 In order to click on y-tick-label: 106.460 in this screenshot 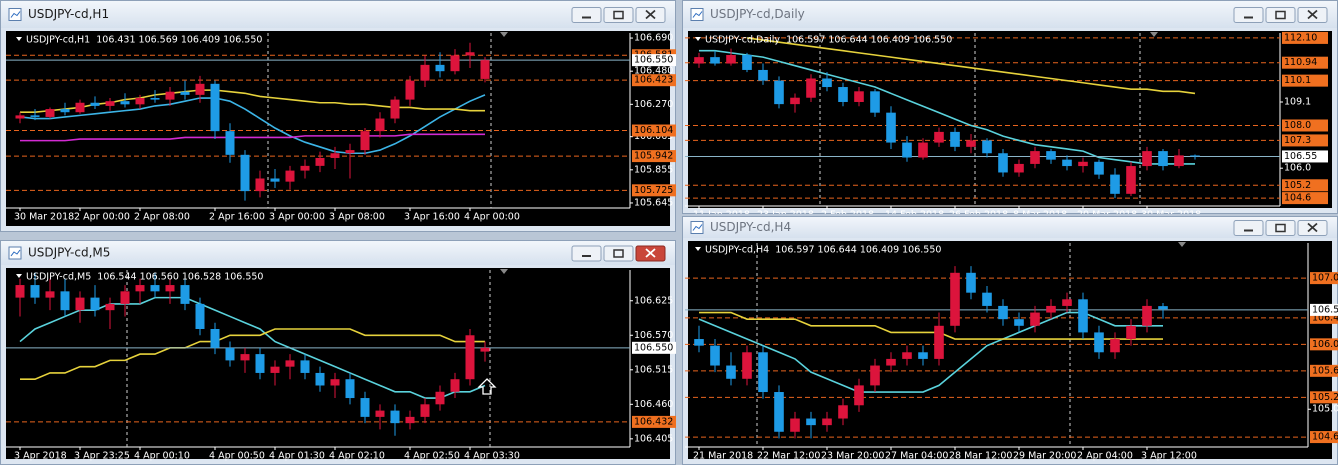, I will do `click(653, 404)`.